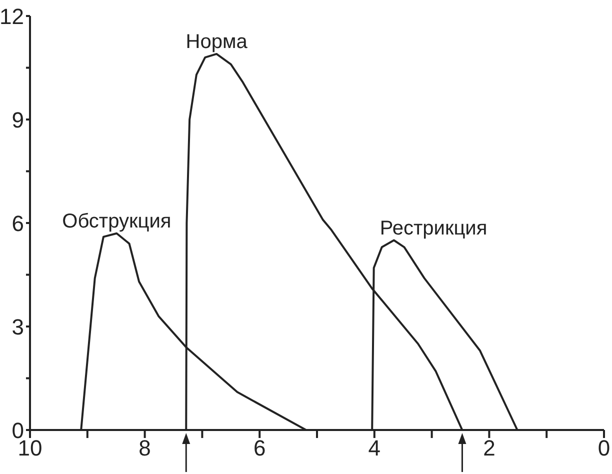  What do you see at coordinates (144, 448) in the screenshot?
I see `x-tick-label: 8` at bounding box center [144, 448].